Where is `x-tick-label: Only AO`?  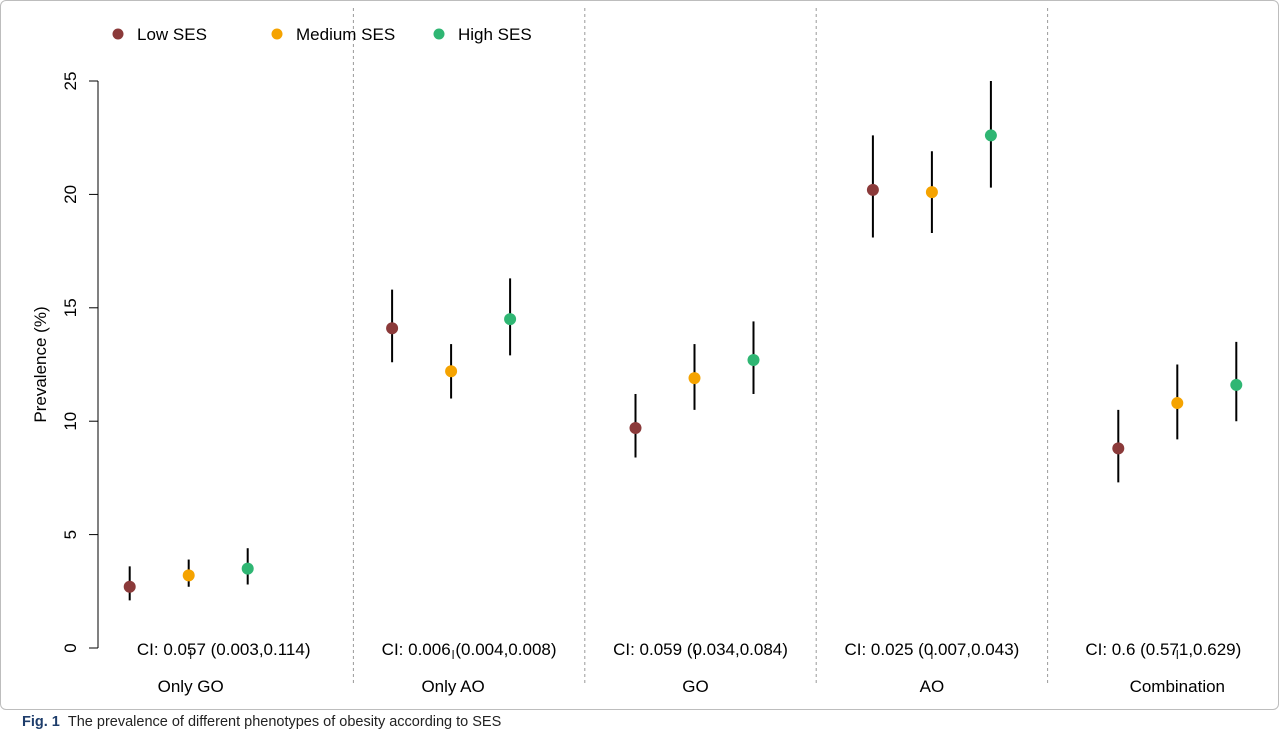 x-tick-label: Only AO is located at coordinates (452, 686).